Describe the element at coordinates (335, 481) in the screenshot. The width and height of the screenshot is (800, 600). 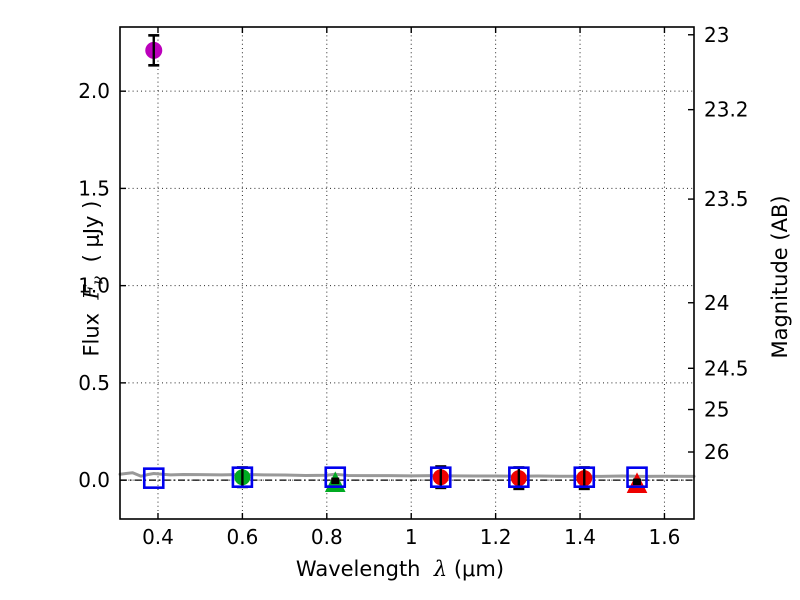
I see `upper-limit-green-point-0-cap` at that location.